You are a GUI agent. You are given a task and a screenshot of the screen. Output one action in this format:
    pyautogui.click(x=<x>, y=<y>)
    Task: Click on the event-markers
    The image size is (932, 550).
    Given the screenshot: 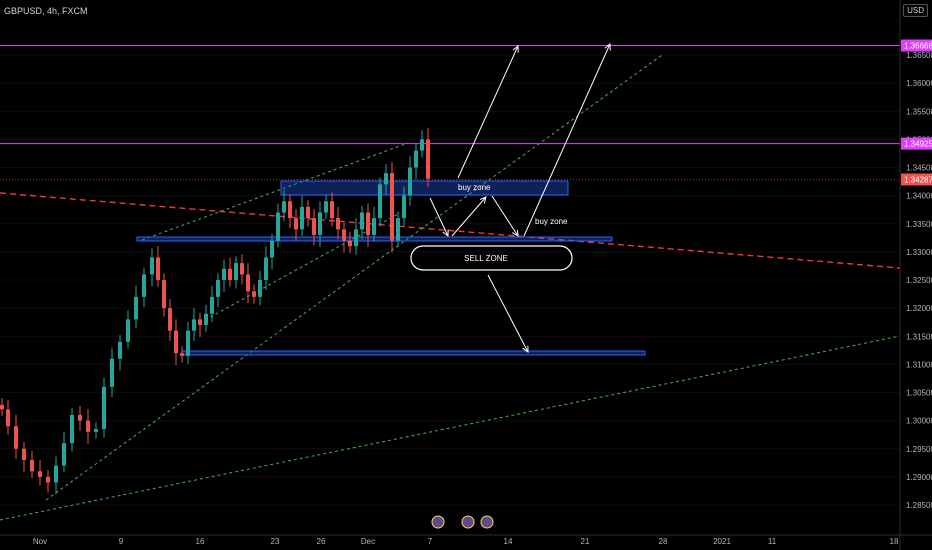 What is the action you would take?
    pyautogui.click(x=462, y=522)
    